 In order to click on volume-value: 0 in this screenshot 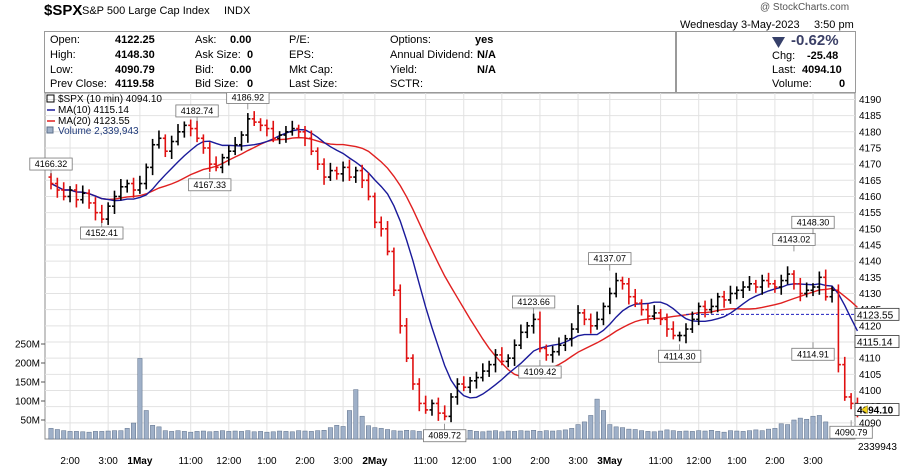, I will do `click(842, 84)`.